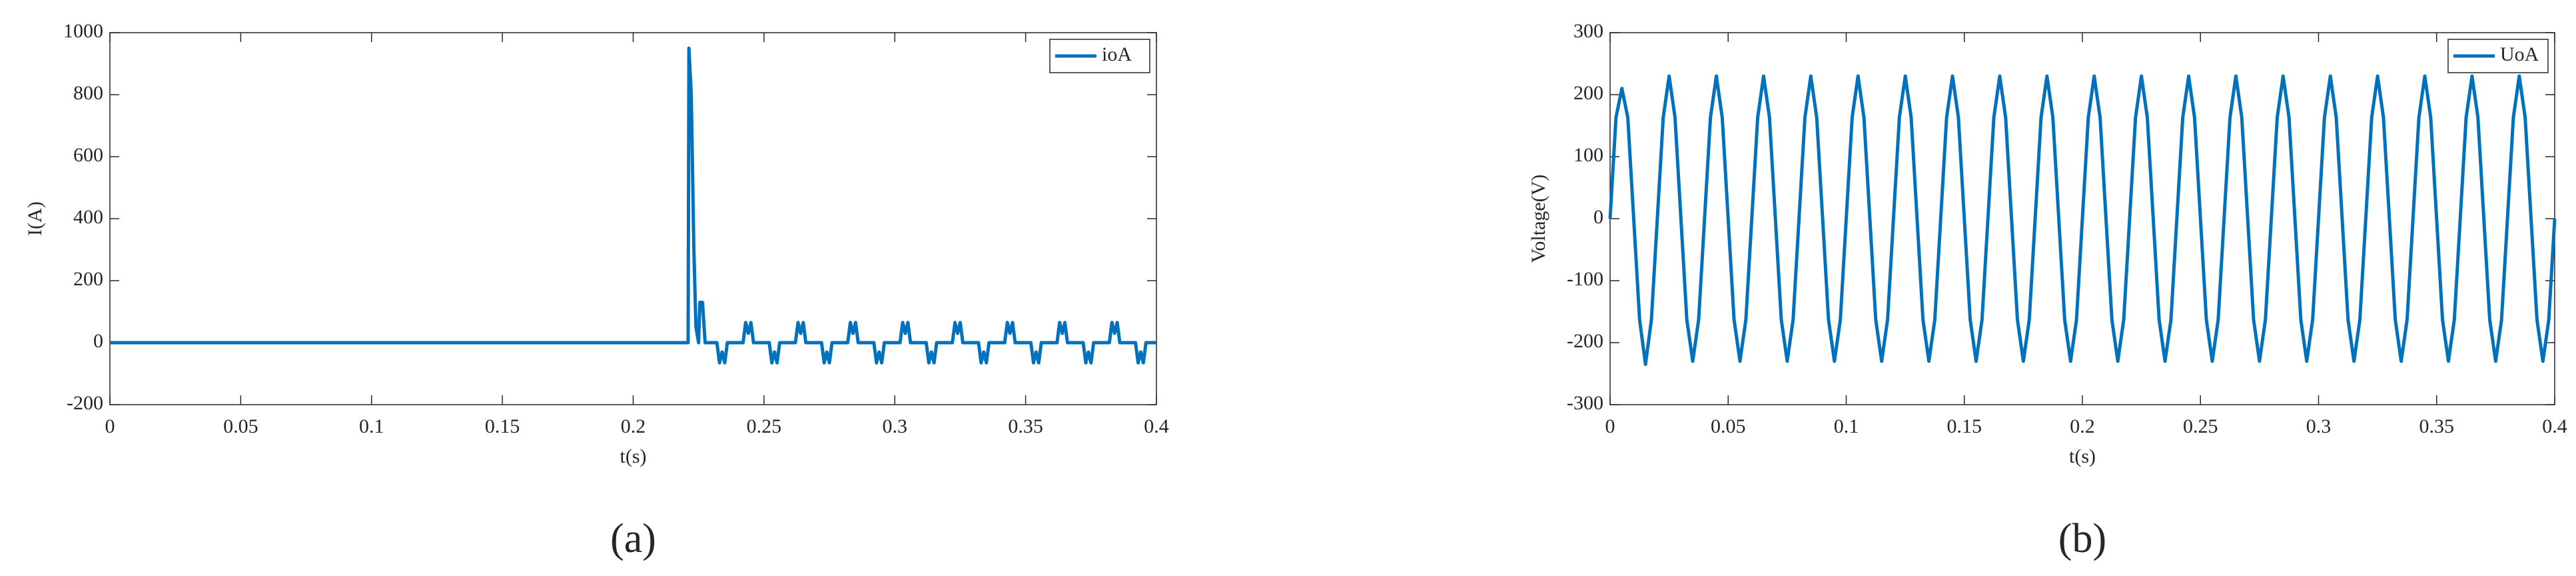  I want to click on y-tick-label: -300, so click(1585, 403).